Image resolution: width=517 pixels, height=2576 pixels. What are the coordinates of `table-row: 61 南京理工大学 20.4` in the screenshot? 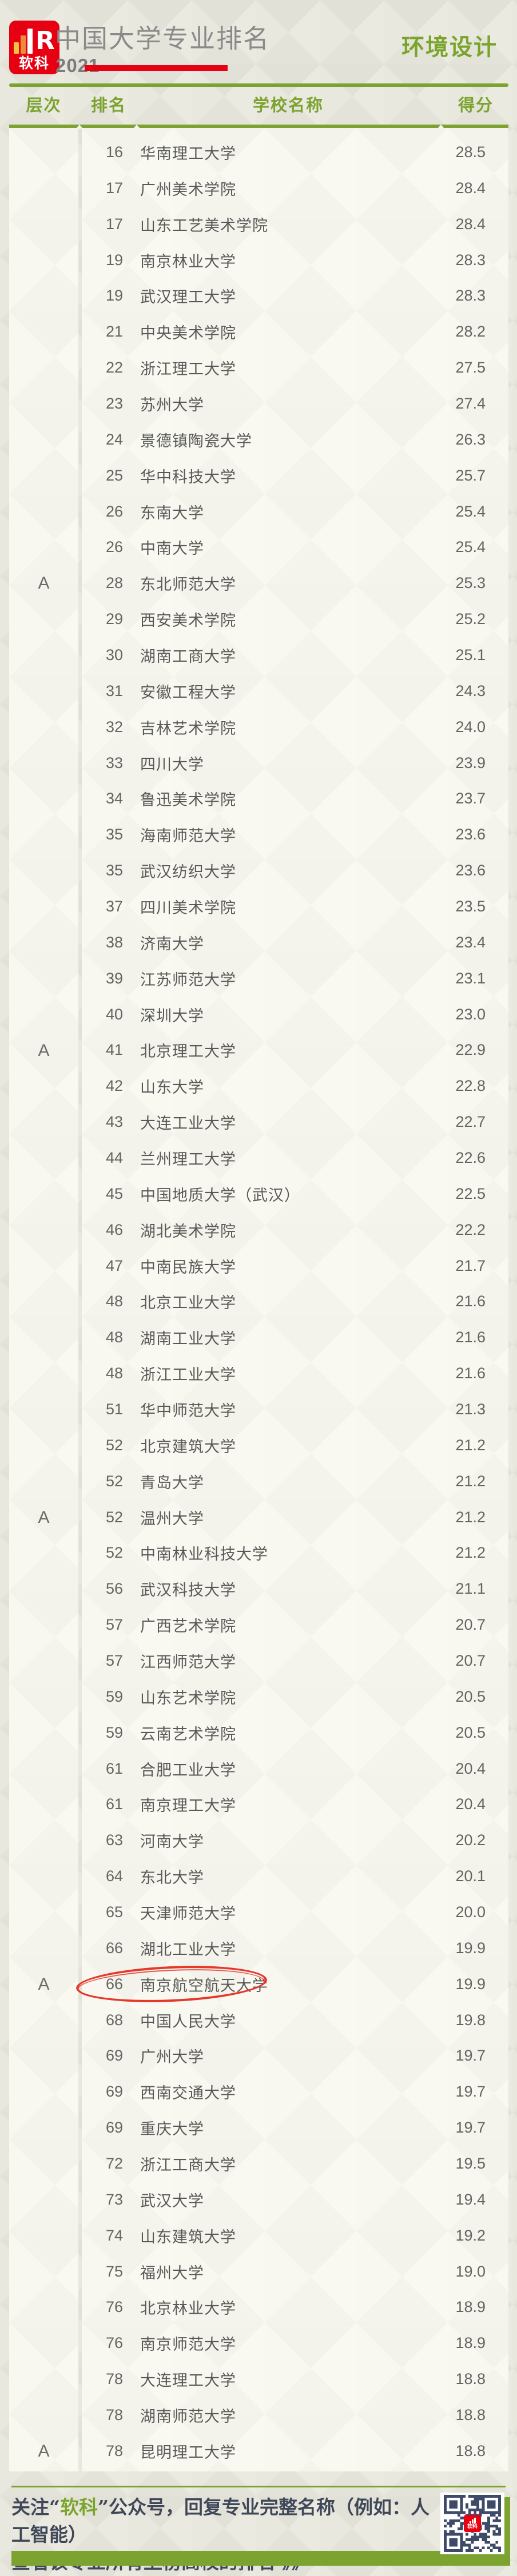 It's located at (295, 1805).